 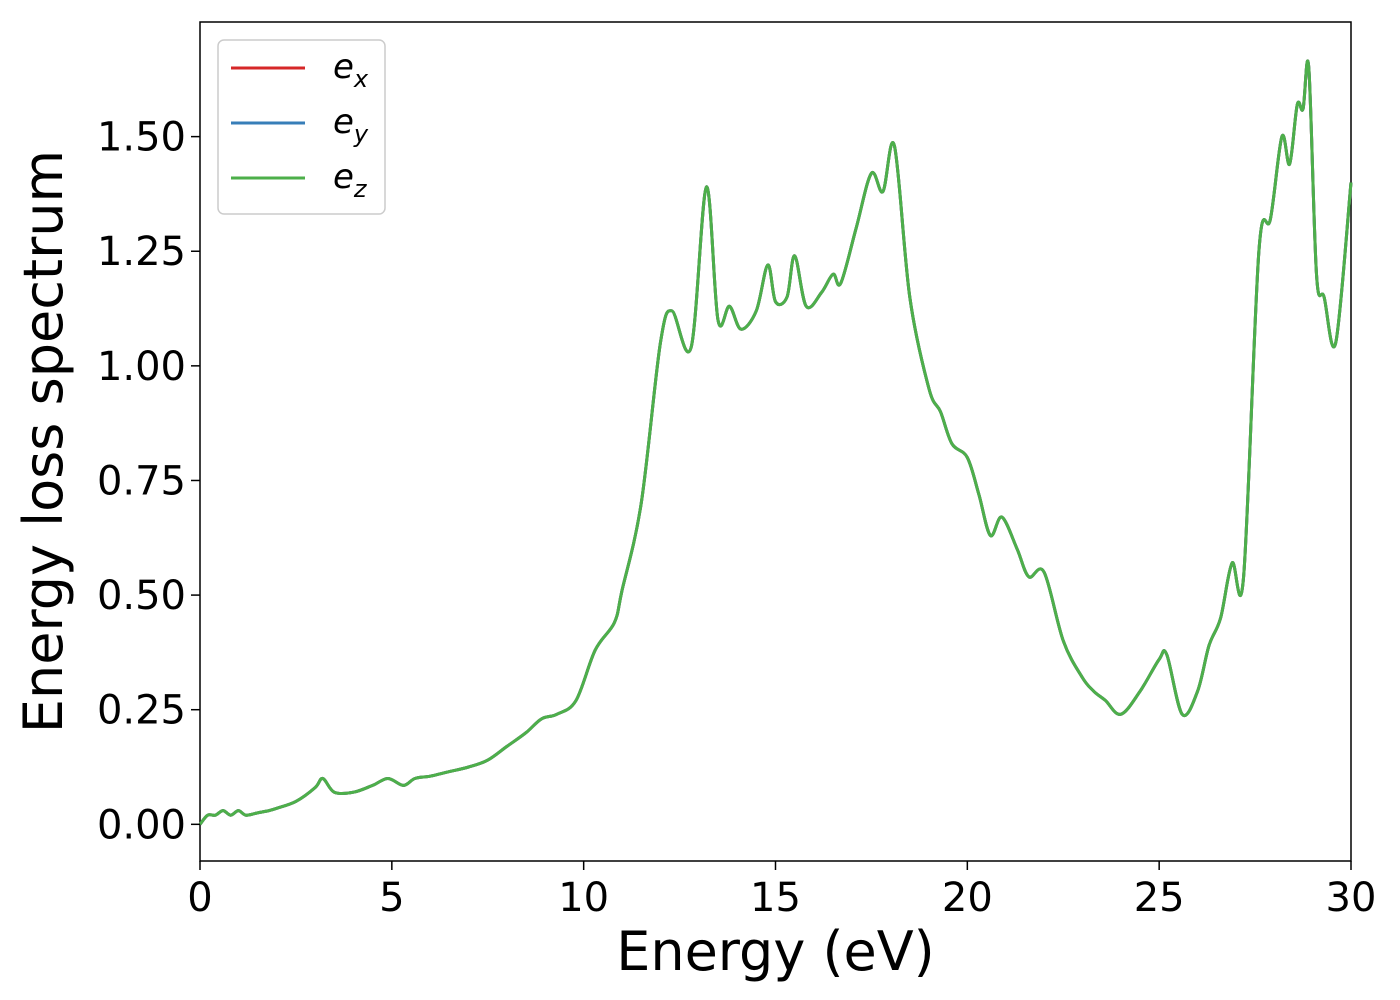 I want to click on x-axis: 0 5 10 15 20 25 30, so click(x=781, y=891).